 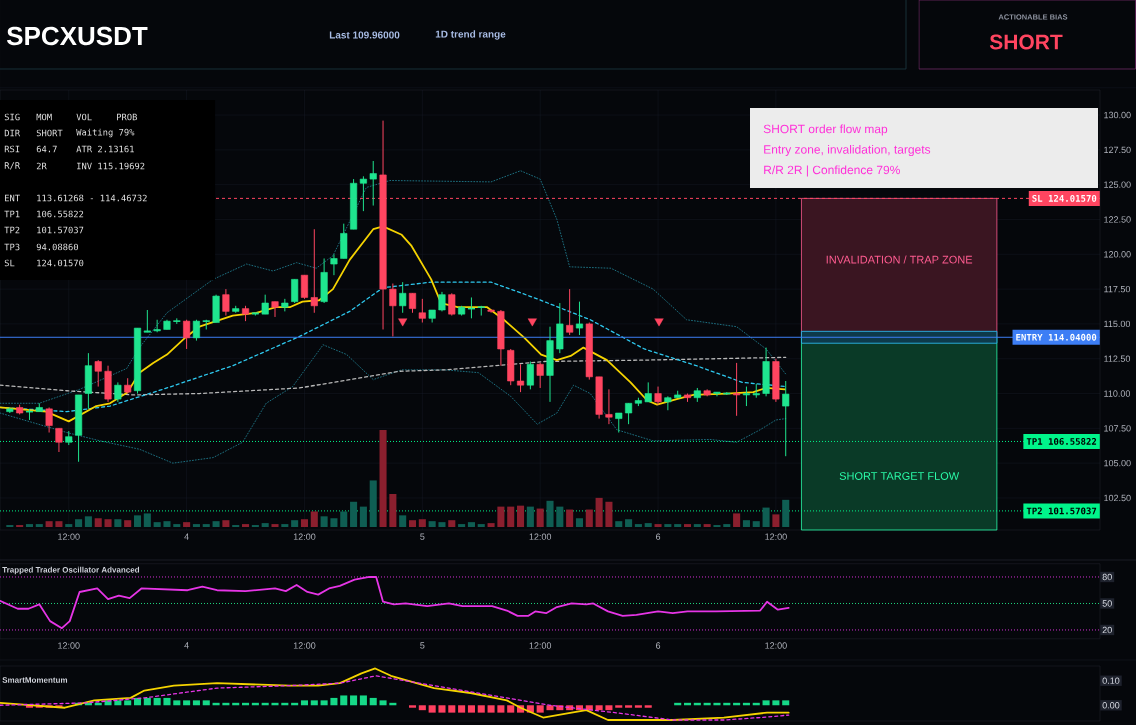 I want to click on y-tick-label: 107.50, so click(x=1117, y=428).